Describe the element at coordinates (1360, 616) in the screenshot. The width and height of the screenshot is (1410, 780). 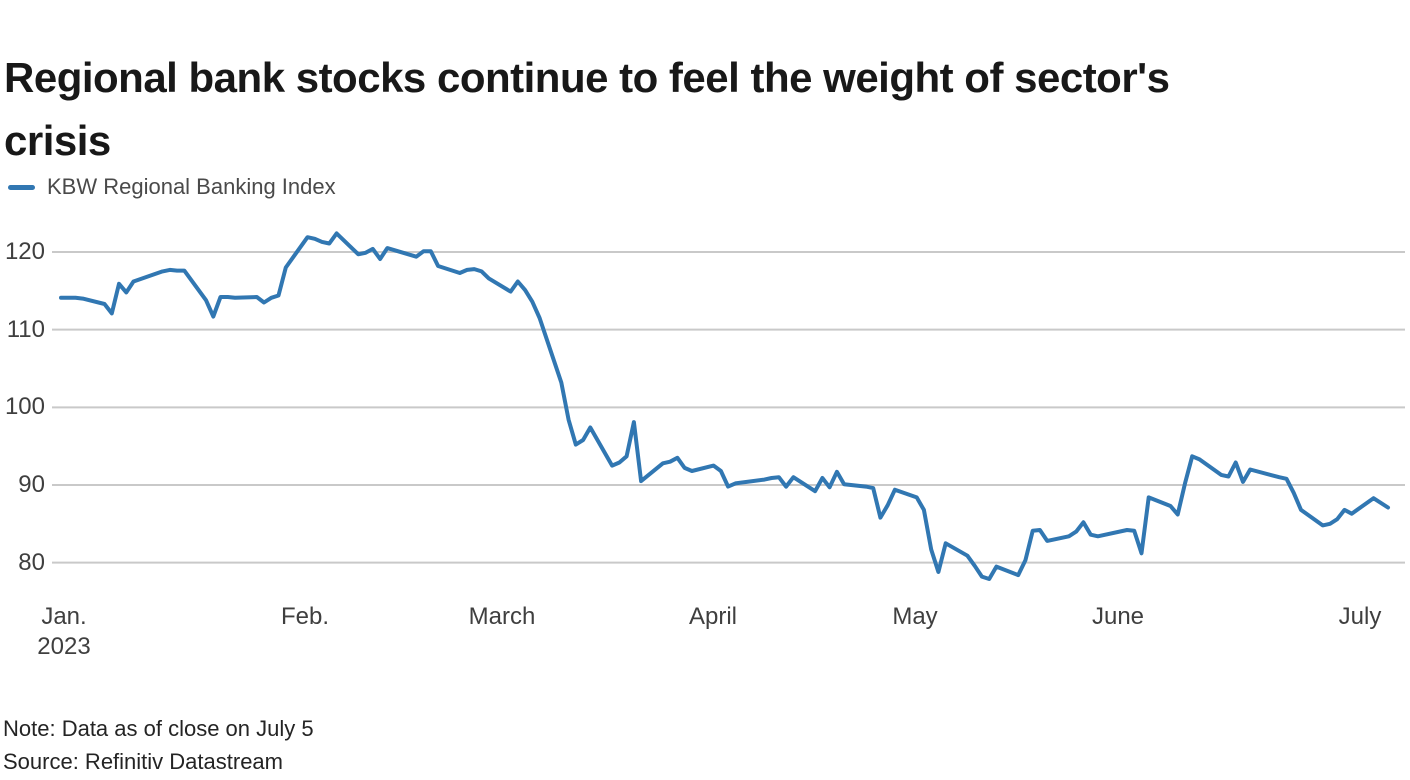
I see `x-tick-month: July` at that location.